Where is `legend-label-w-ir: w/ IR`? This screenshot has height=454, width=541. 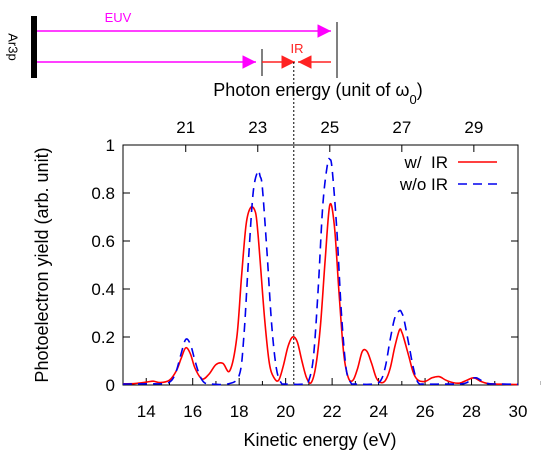
legend-label-w-ir: w/ IR is located at coordinates (426, 162).